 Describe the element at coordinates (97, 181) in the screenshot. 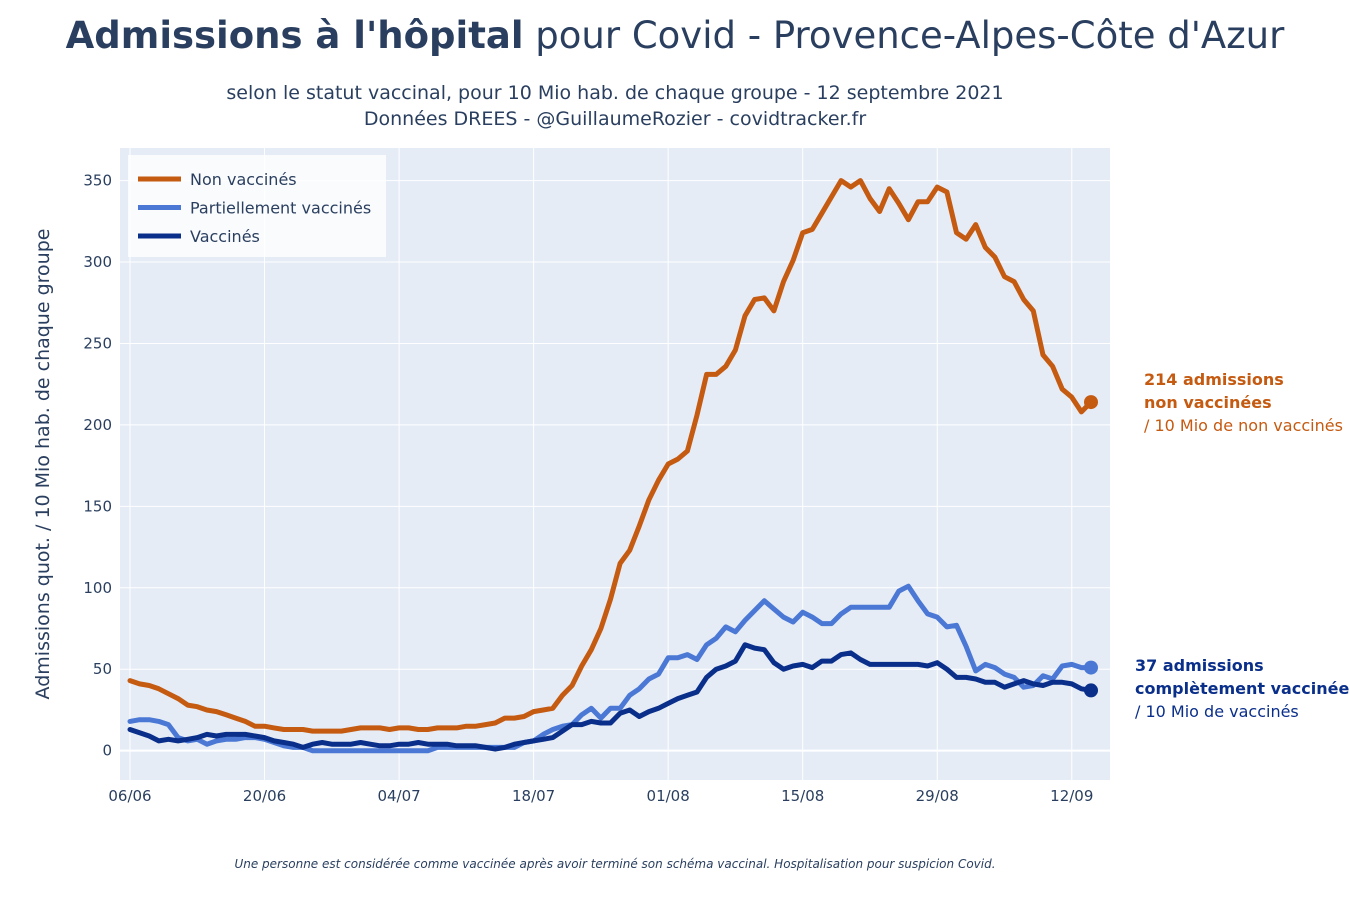

I see `y-tick-label: 350` at that location.